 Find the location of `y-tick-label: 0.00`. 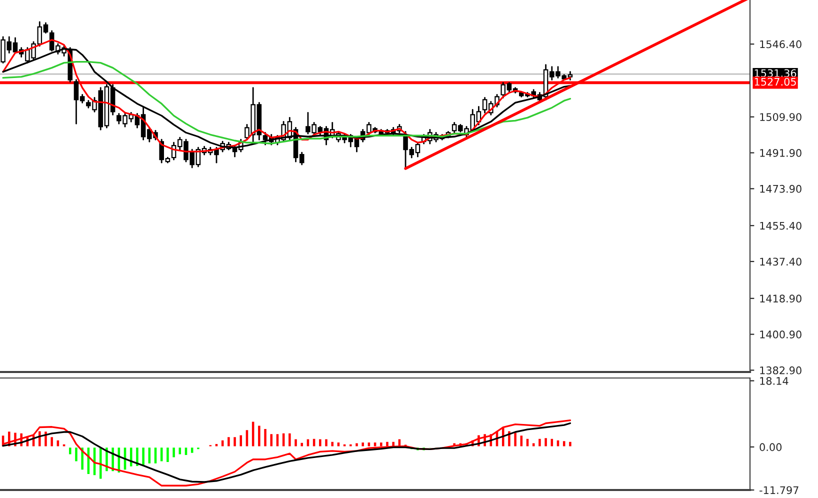

y-tick-label: 0.00 is located at coordinates (771, 447).